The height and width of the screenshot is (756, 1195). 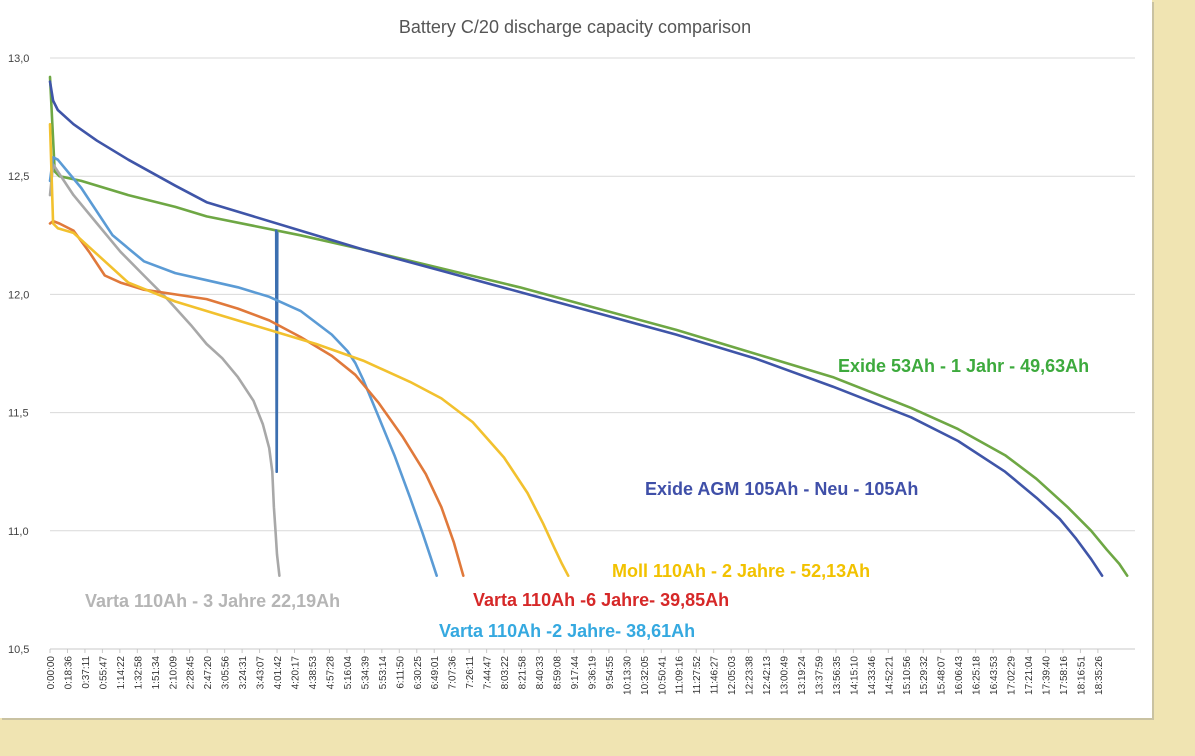 I want to click on annotation-exide-agm-105ah: Exide AGM 105Ah - Neu - 105Ah, so click(x=781, y=489).